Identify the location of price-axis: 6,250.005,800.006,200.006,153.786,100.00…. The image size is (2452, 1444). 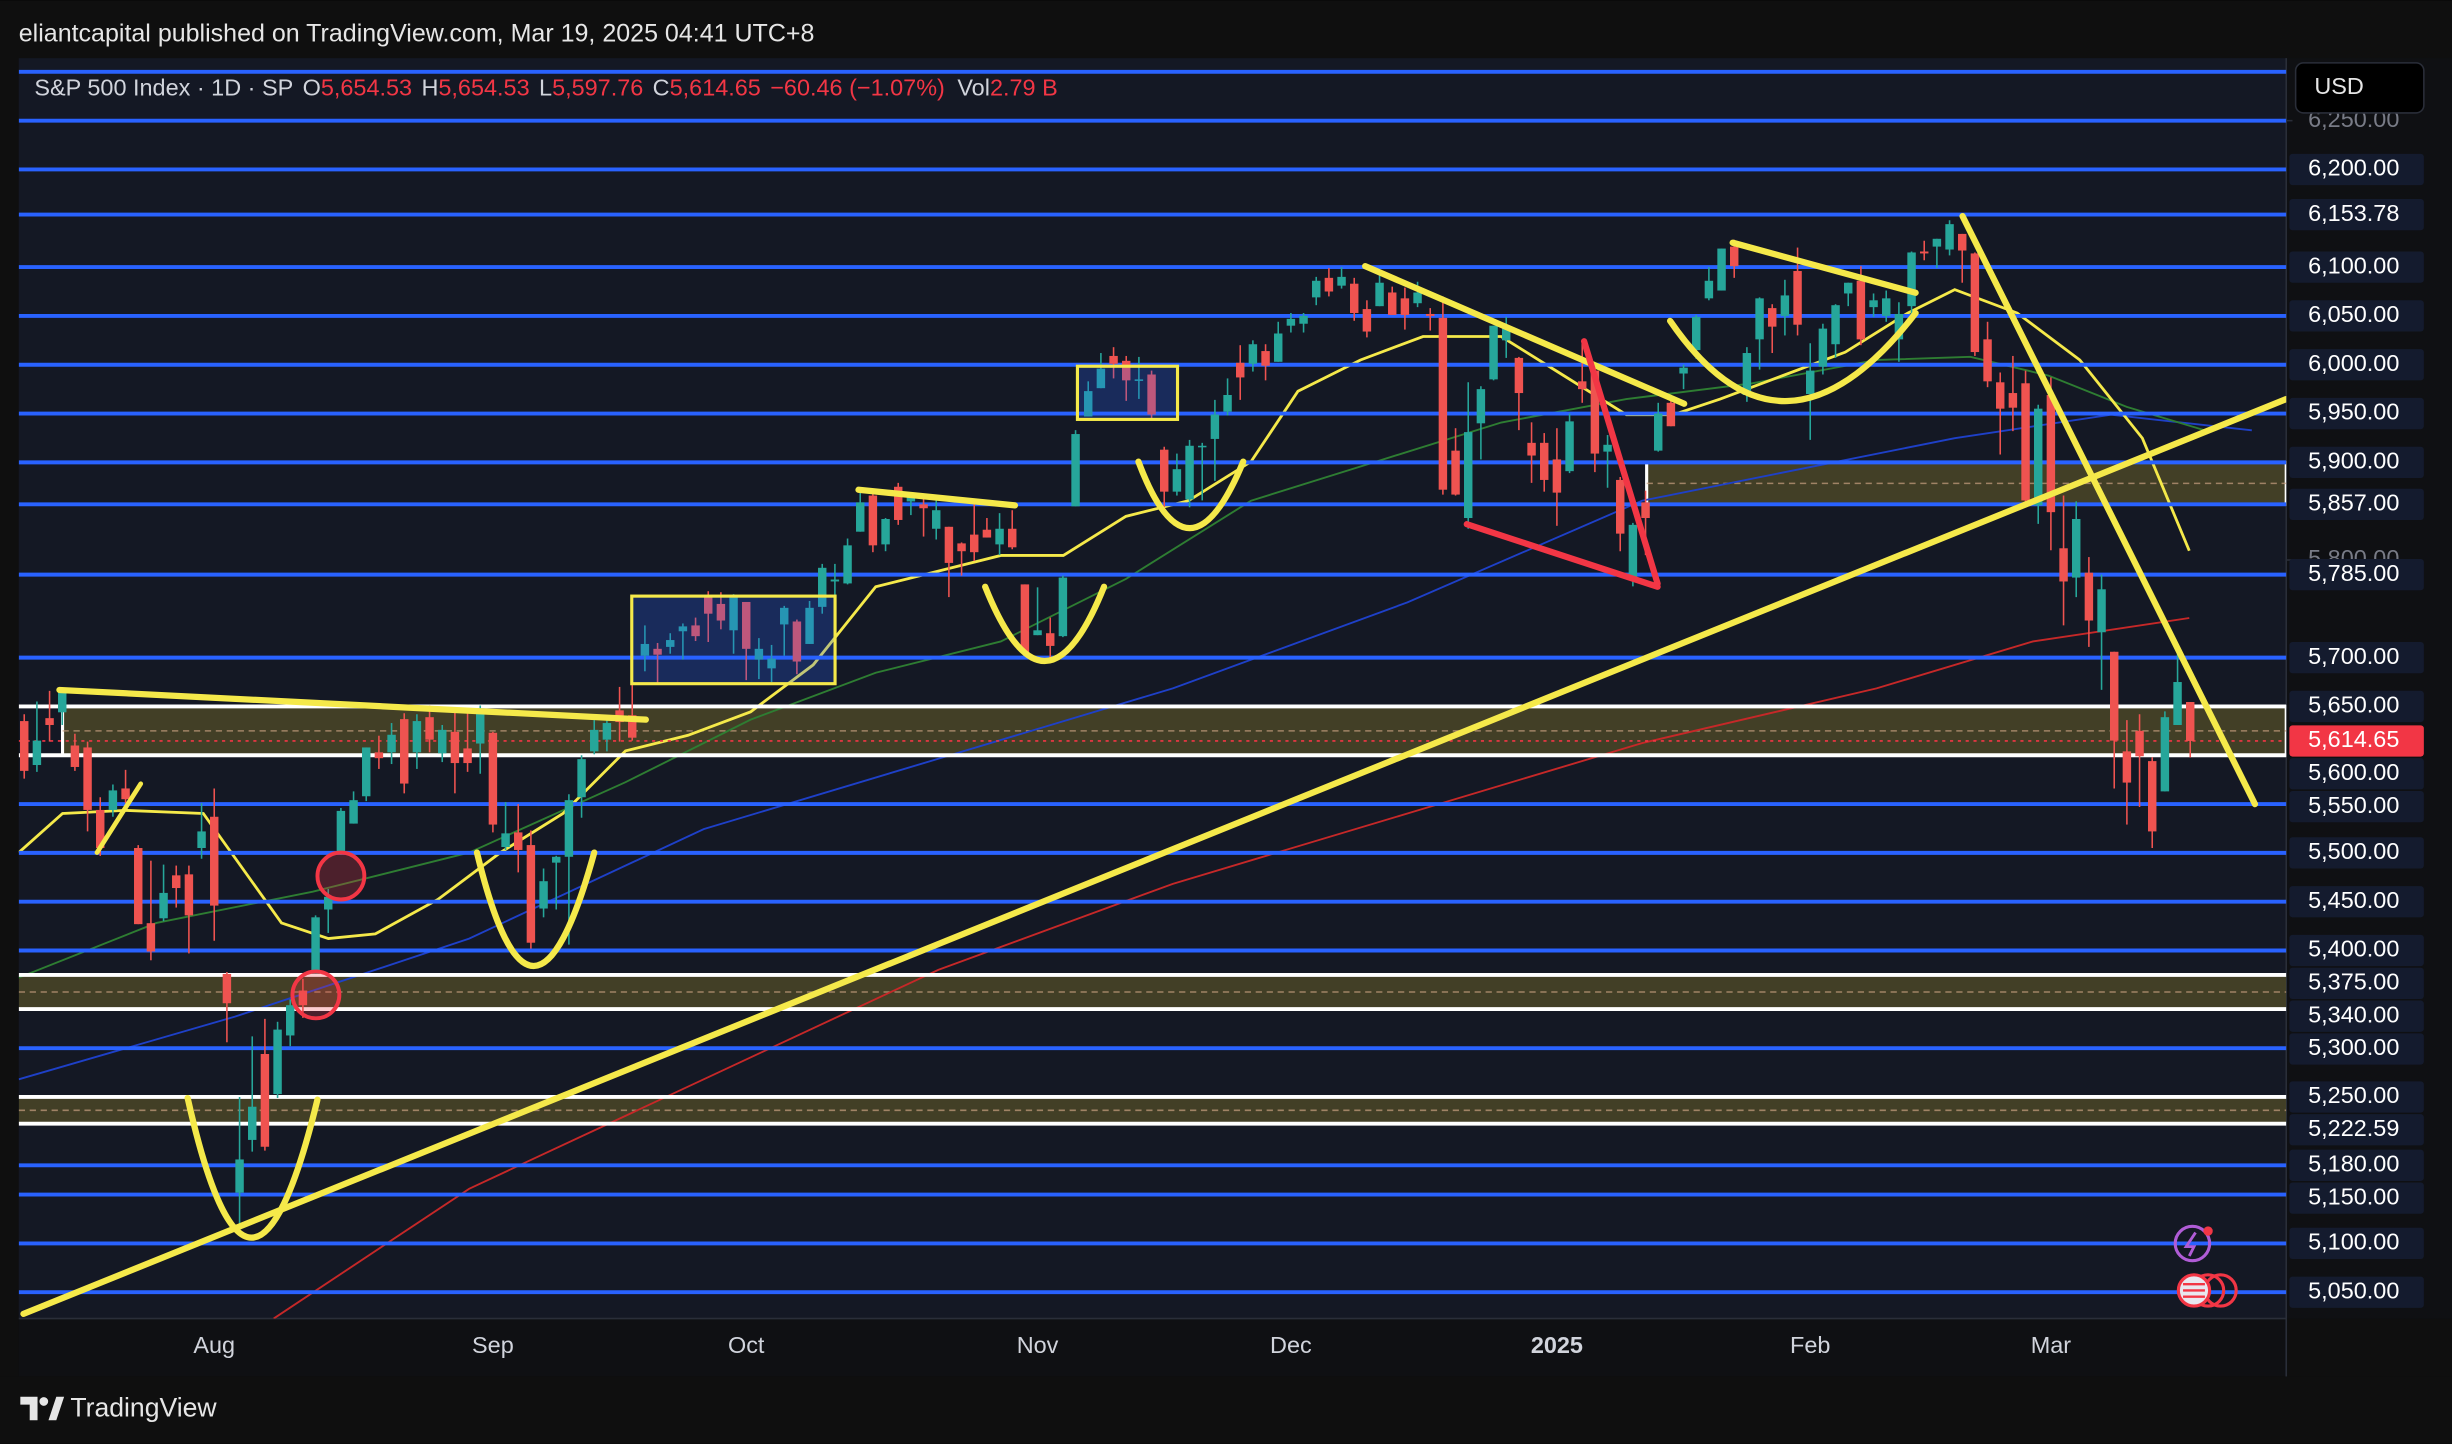
(2355, 707).